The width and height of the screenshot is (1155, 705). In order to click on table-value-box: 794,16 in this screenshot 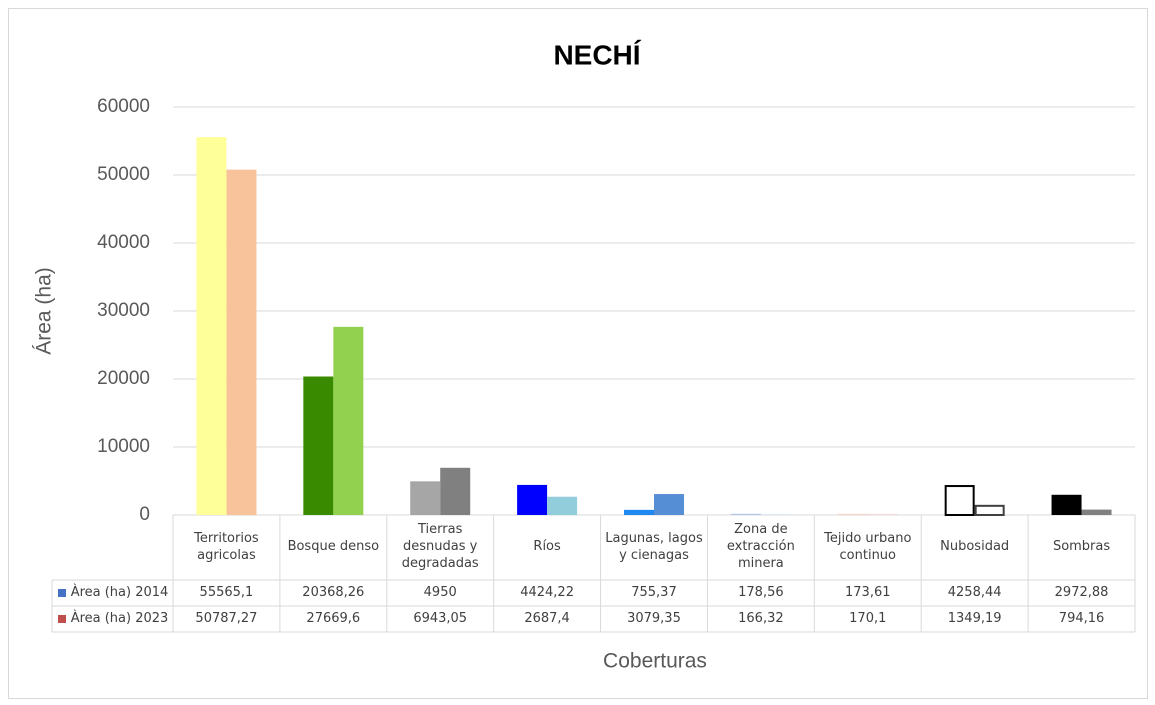, I will do `click(1081, 618)`.